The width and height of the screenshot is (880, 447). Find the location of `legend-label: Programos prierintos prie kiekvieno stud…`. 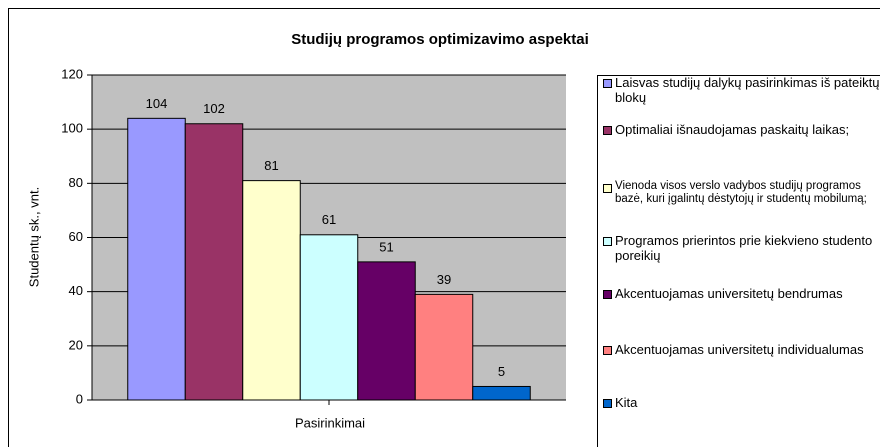

legend-label: Programos prierintos prie kiekvieno stud… is located at coordinates (744, 248).